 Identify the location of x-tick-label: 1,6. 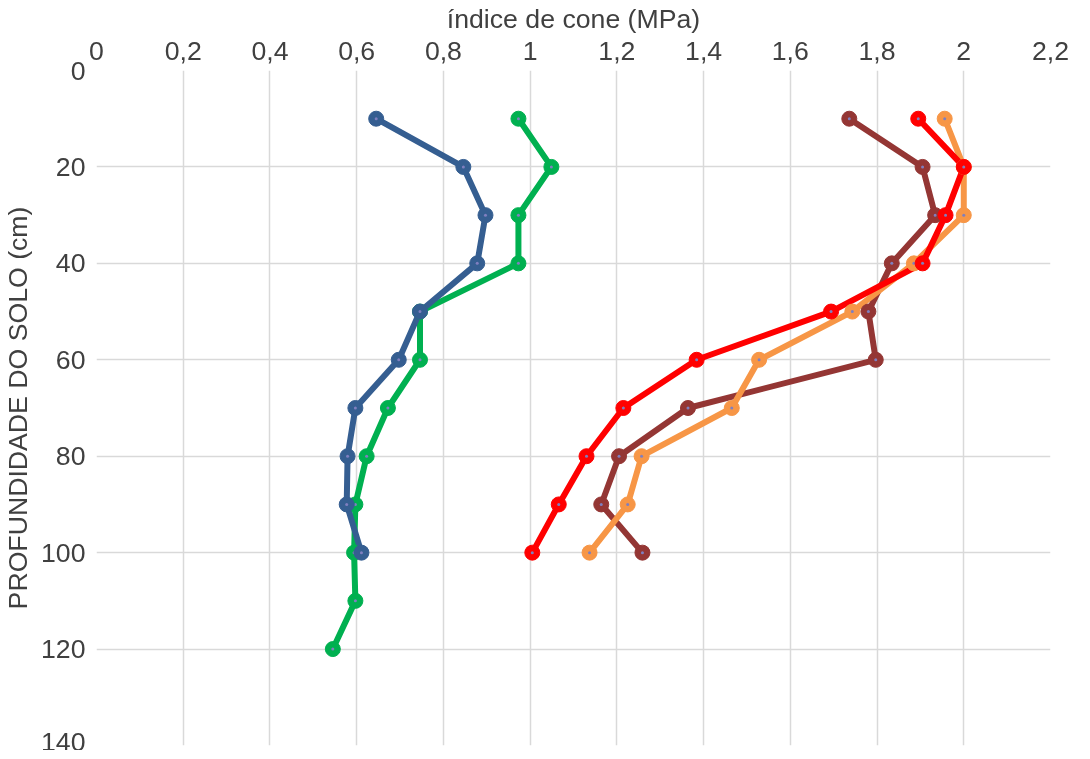
(790, 50).